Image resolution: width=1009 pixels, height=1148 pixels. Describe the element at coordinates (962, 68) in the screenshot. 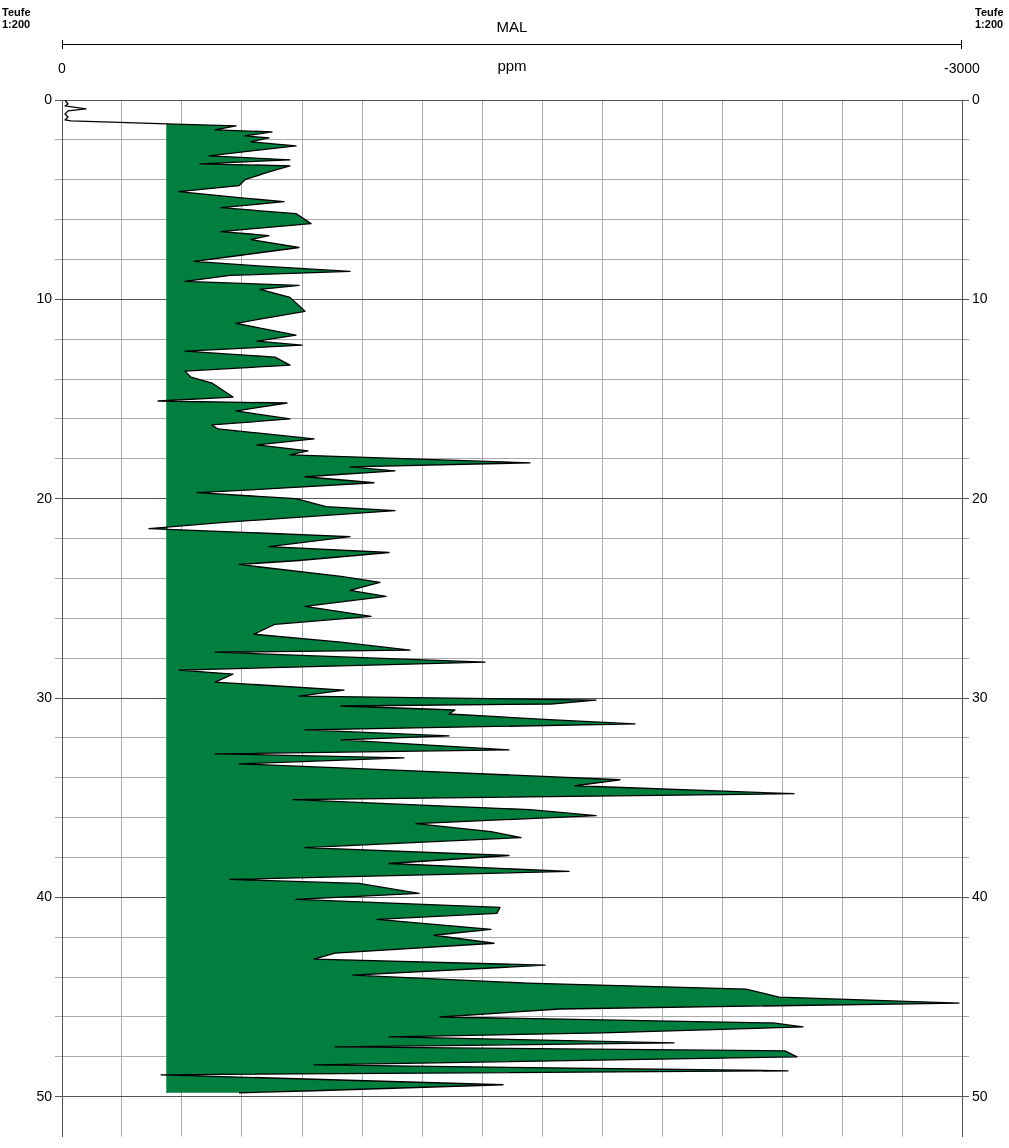

I see `x-tick-label: -3000` at that location.